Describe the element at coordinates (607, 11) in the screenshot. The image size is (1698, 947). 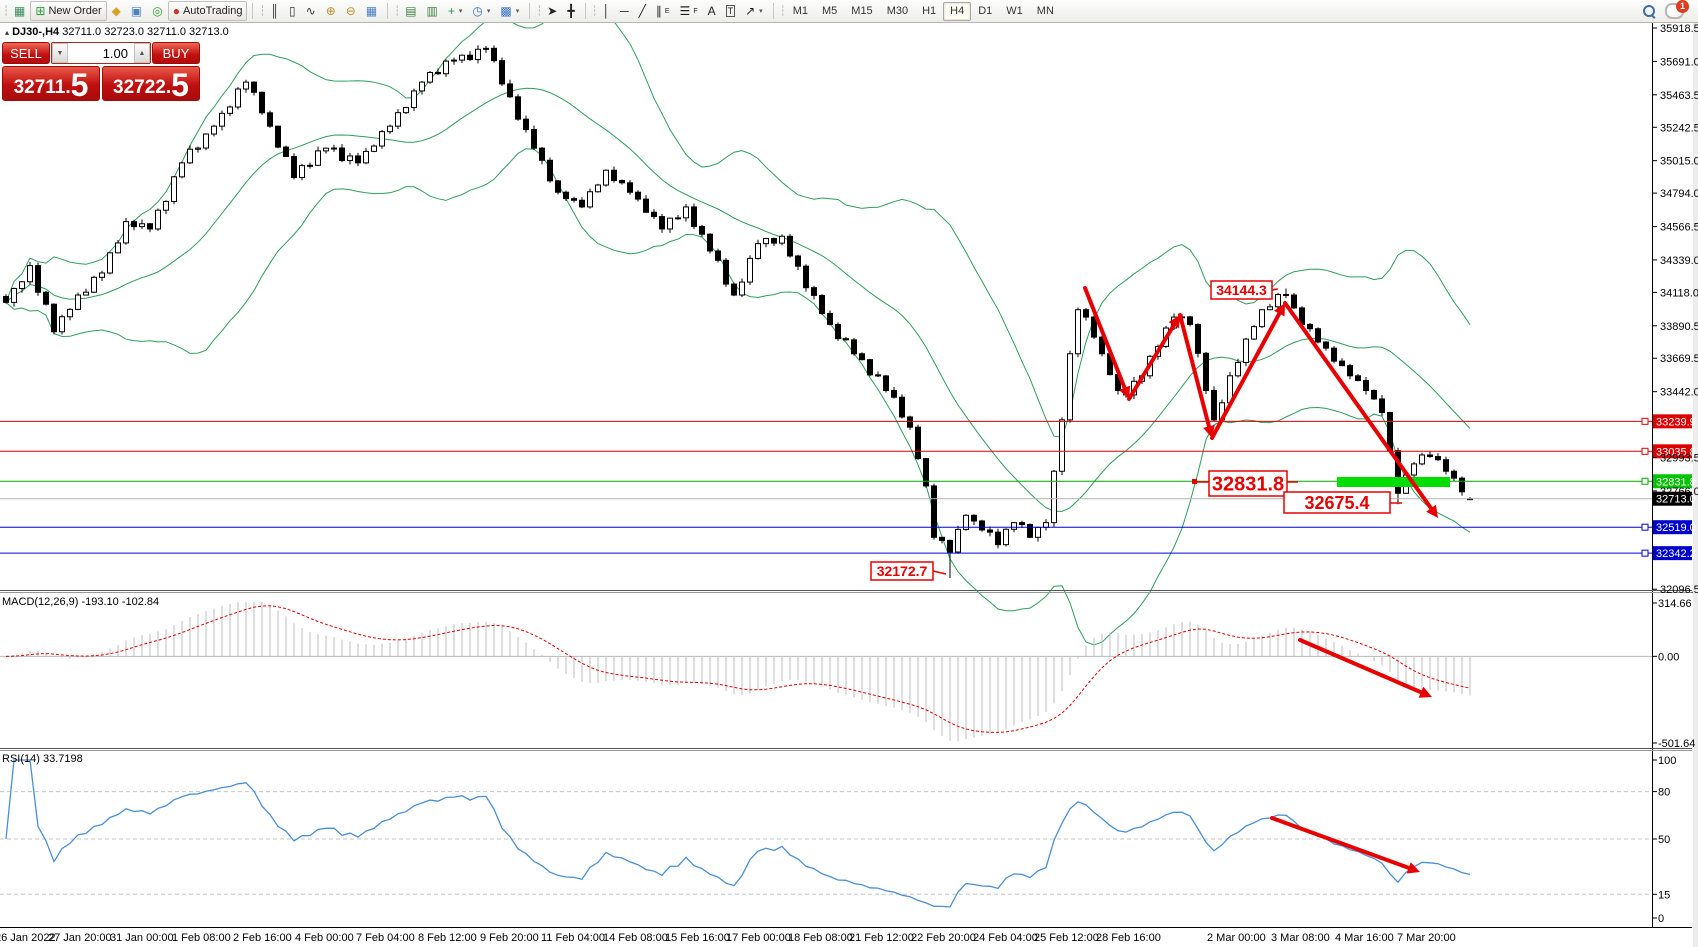
I see `vline-icon: │` at that location.